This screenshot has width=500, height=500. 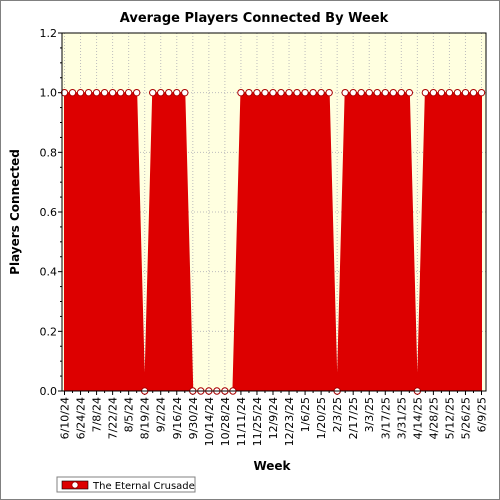 I want to click on x-tick-label: 9/16/24, so click(x=177, y=418).